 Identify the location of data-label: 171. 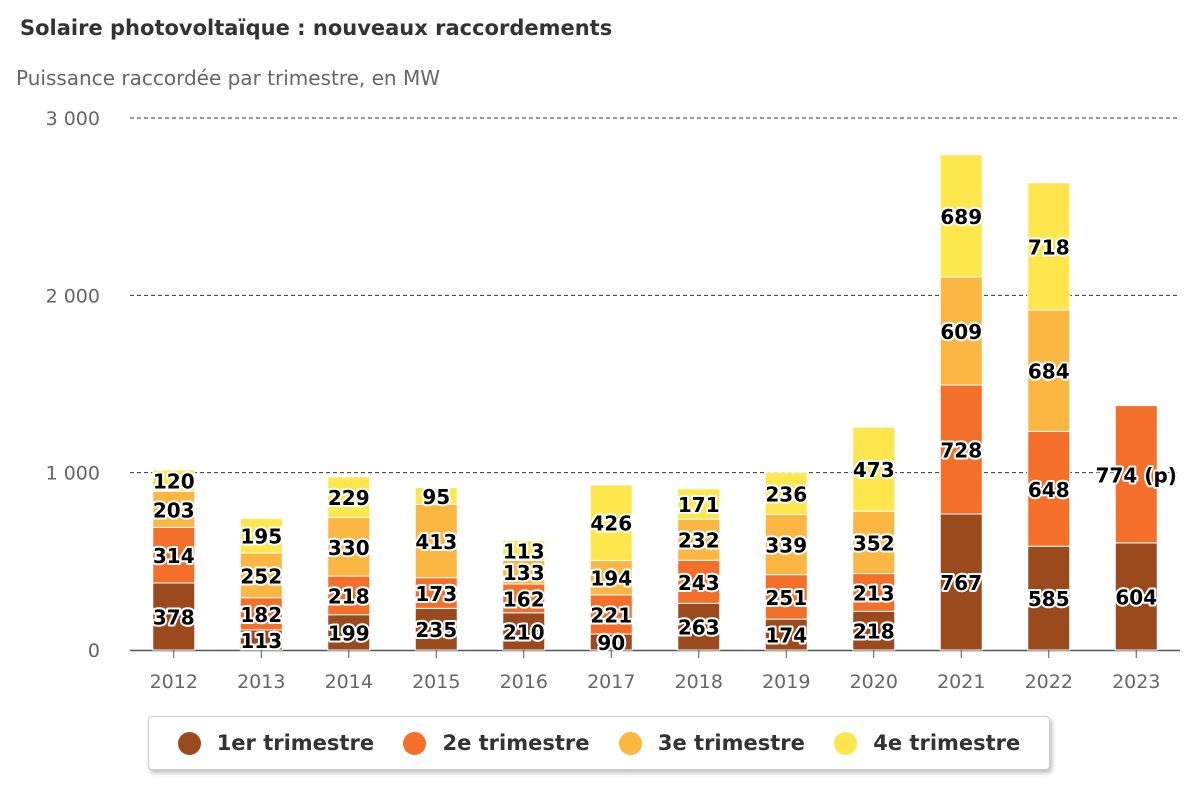
(699, 505).